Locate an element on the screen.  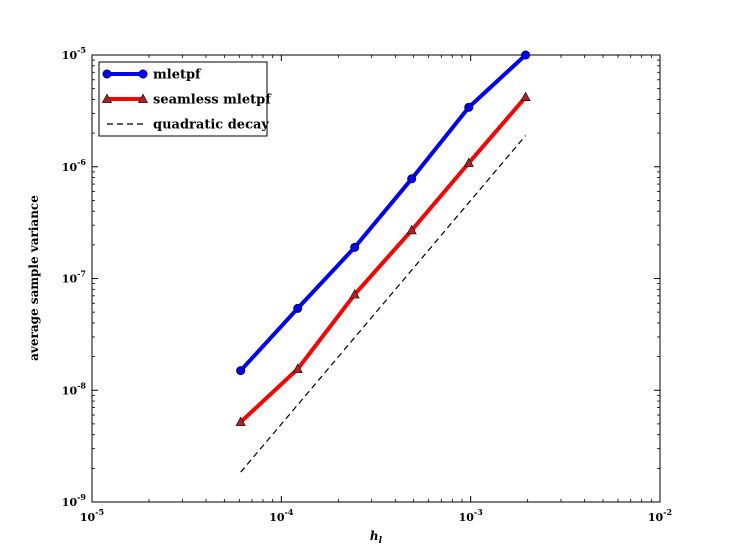
y-tick-label: 10⁻⁵ is located at coordinates (74, 53).